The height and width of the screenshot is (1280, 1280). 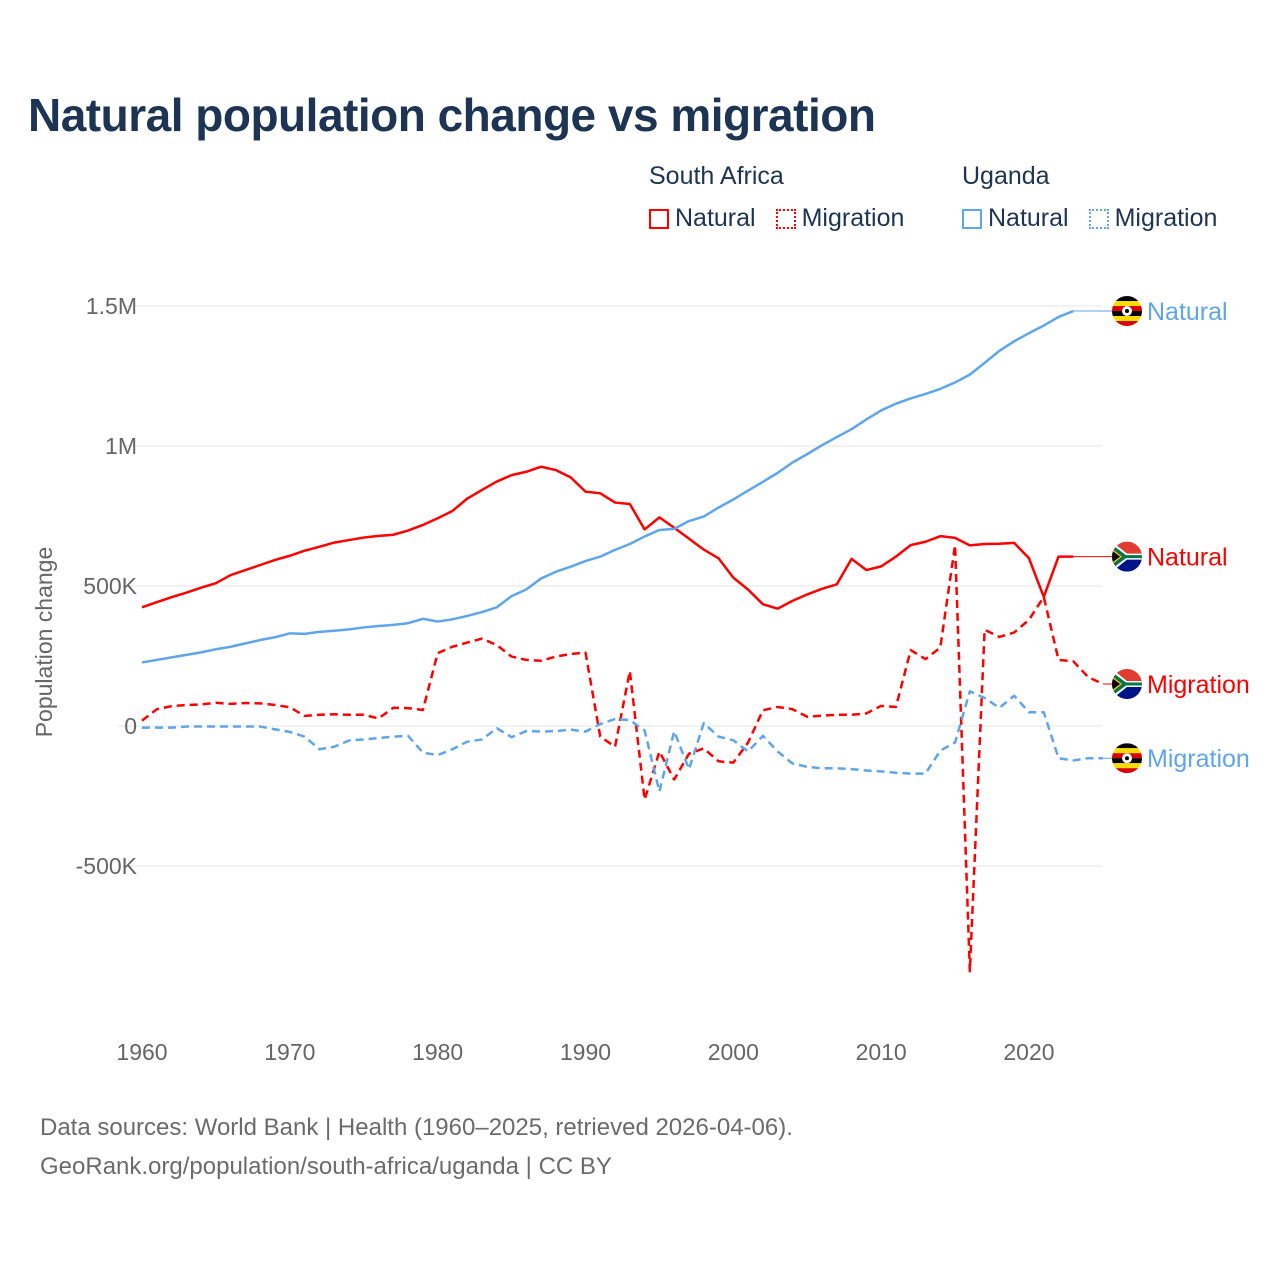 I want to click on x-tick-label: 1960, so click(x=141, y=1052).